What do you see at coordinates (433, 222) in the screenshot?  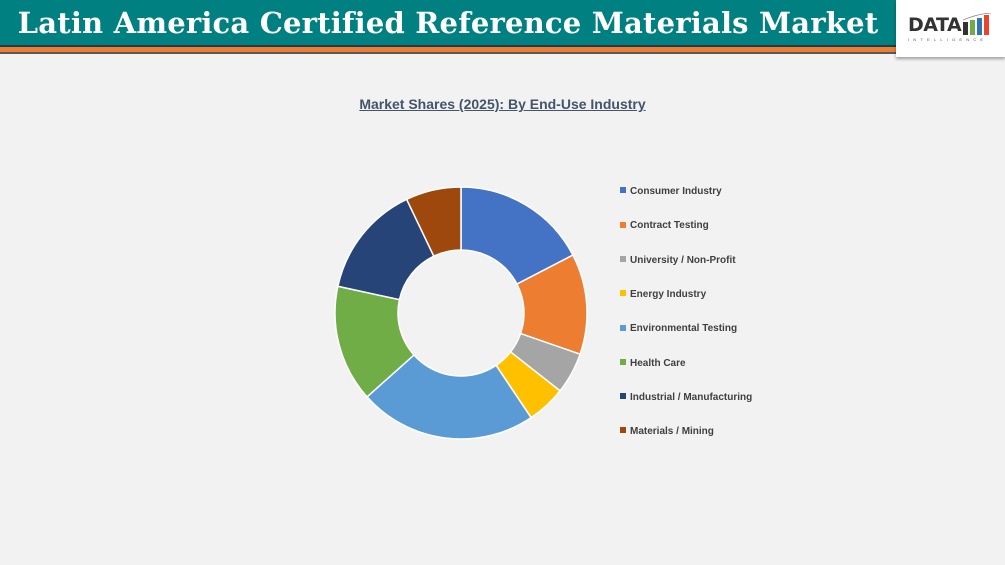 I see `donut-segment-materials-mining` at bounding box center [433, 222].